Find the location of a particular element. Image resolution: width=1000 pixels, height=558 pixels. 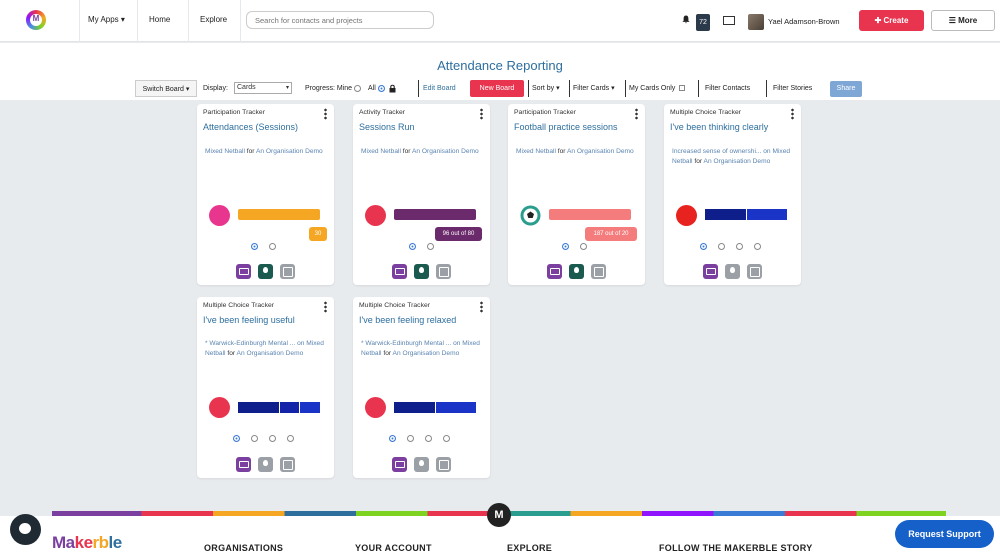

my-cards-only-checkbox is located at coordinates (682, 88).